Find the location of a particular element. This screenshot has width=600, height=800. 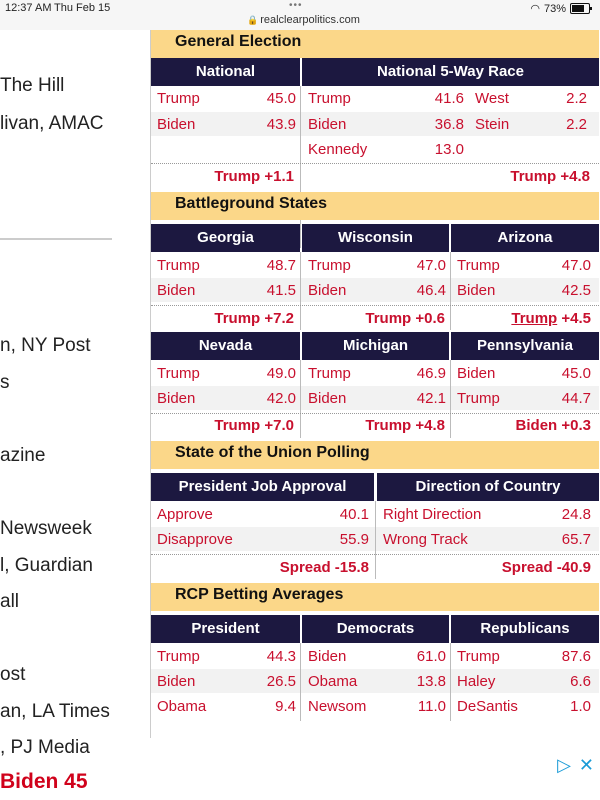

section-title: General Election is located at coordinates (238, 41).